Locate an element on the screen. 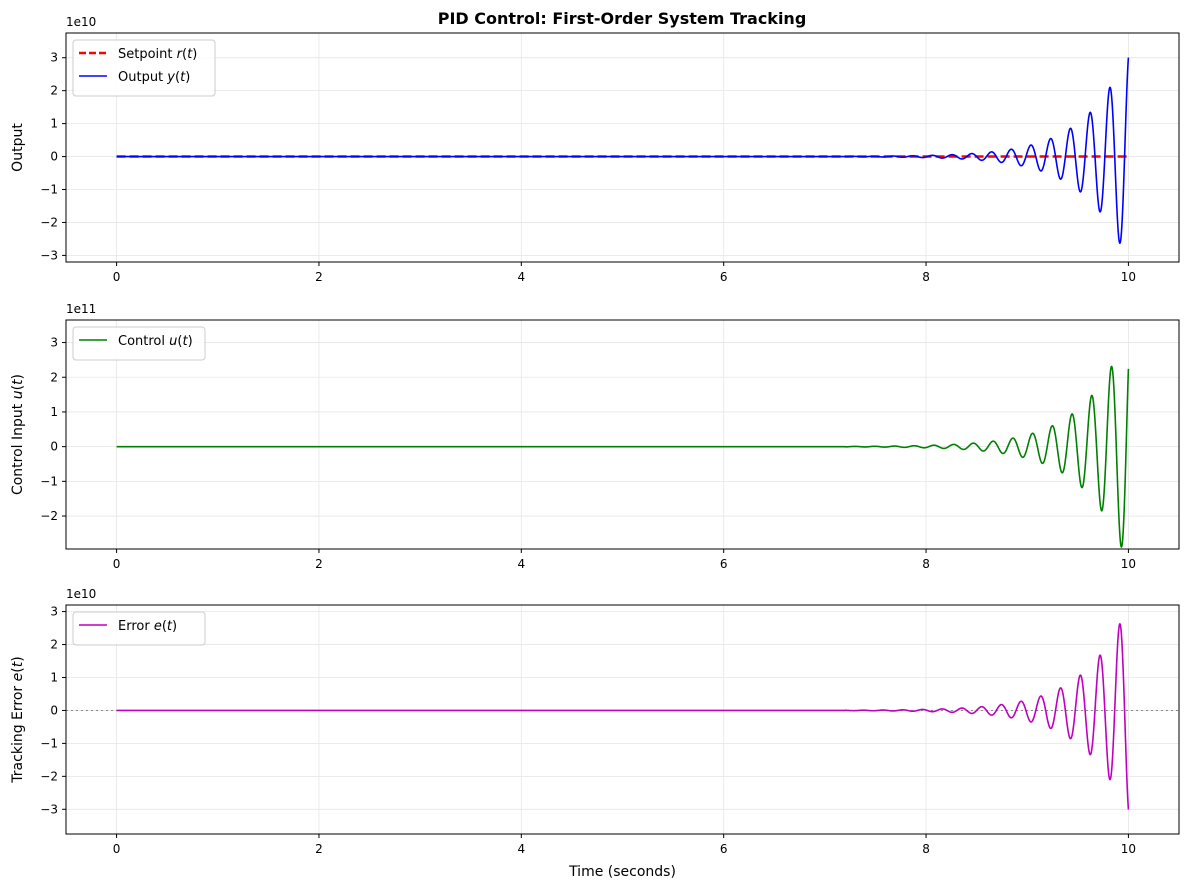  legend: Control u(t) is located at coordinates (139, 343).